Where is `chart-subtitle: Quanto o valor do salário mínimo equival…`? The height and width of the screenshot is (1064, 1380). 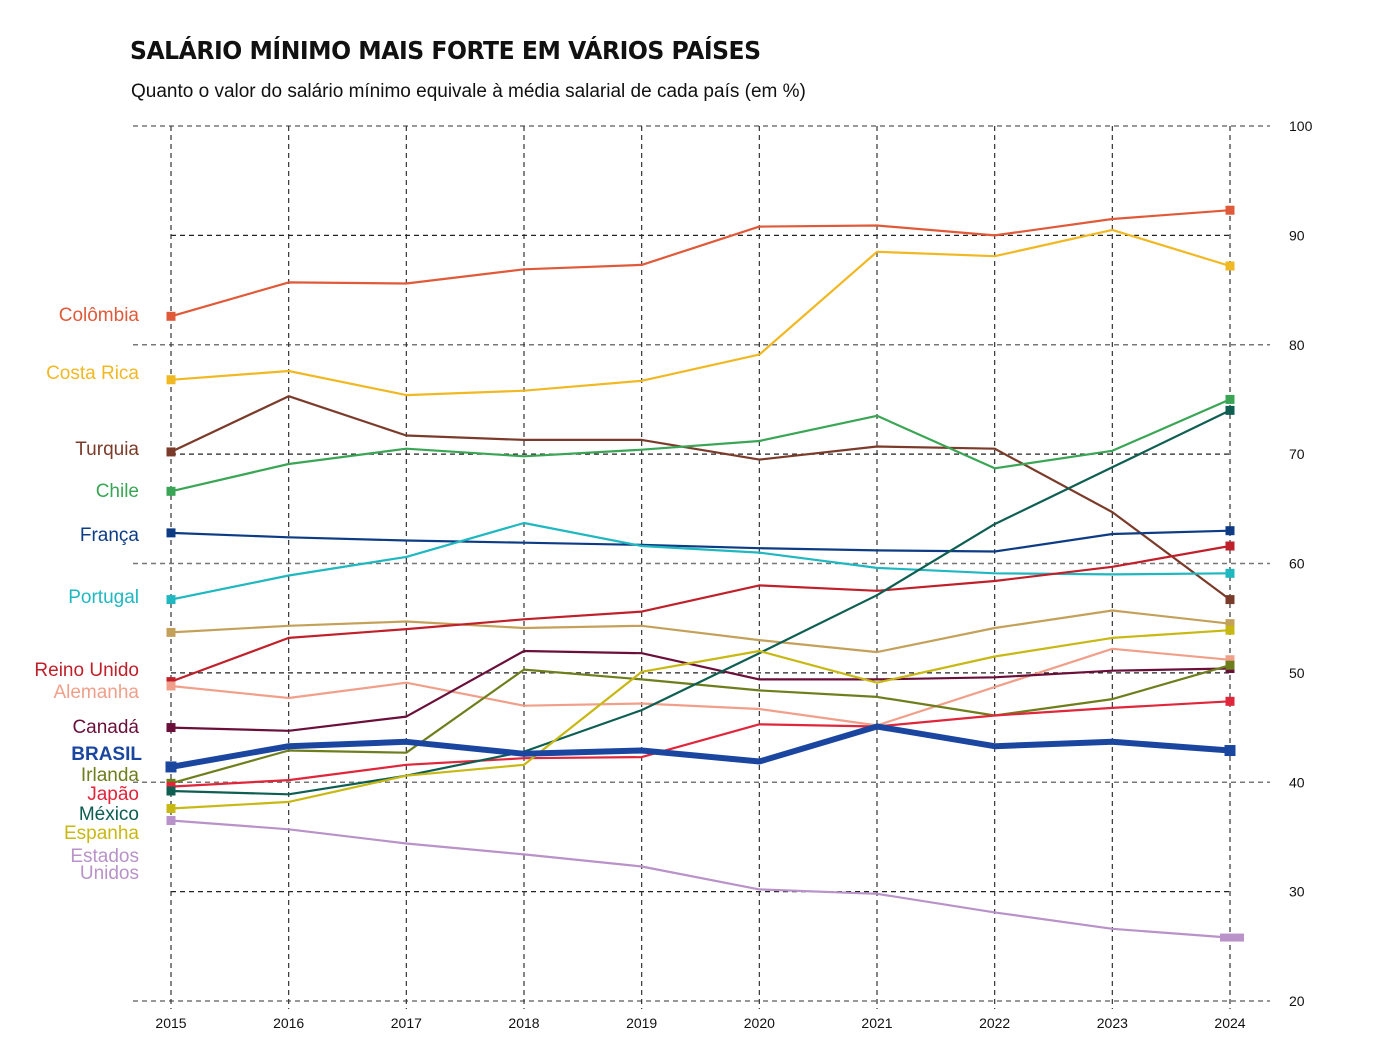 chart-subtitle: Quanto o valor do salário mínimo equival… is located at coordinates (468, 91).